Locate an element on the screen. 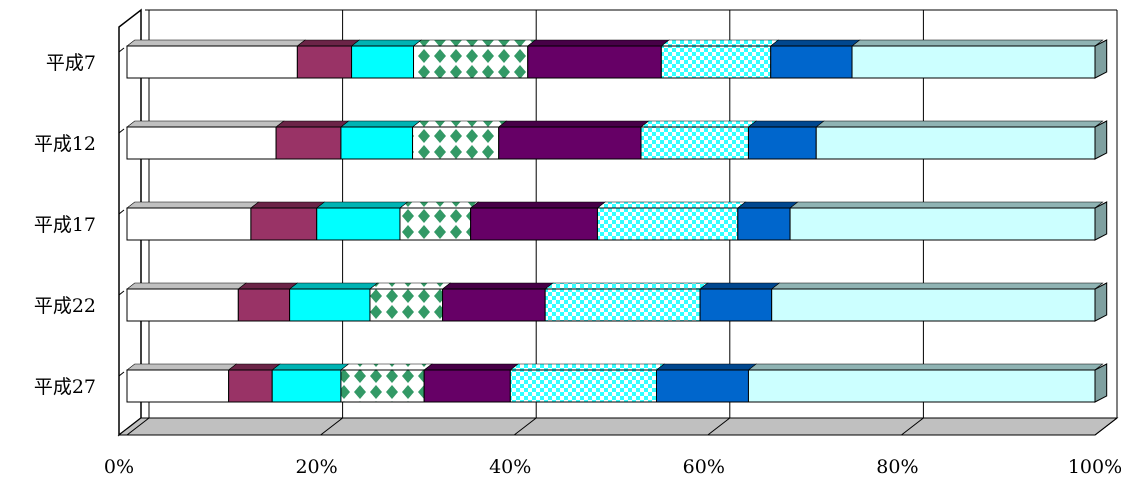  category-label: 平成12 is located at coordinates (65, 144).